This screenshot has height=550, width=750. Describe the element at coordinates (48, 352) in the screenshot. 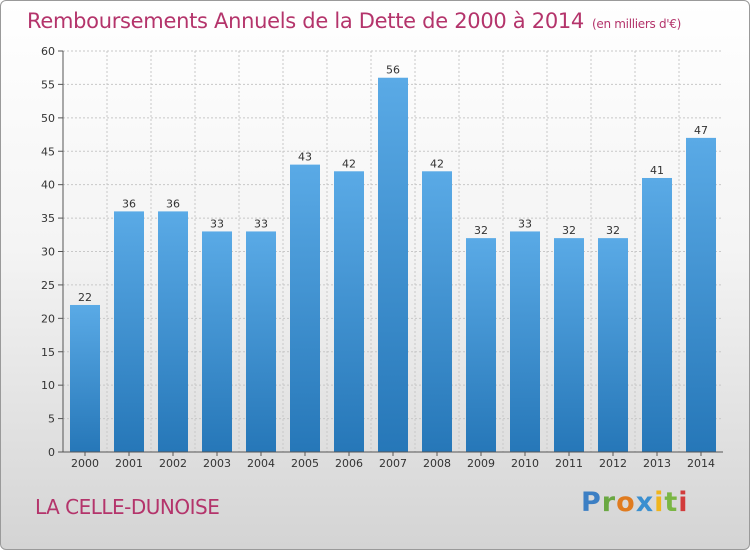

I see `y-tick-label: 15` at that location.